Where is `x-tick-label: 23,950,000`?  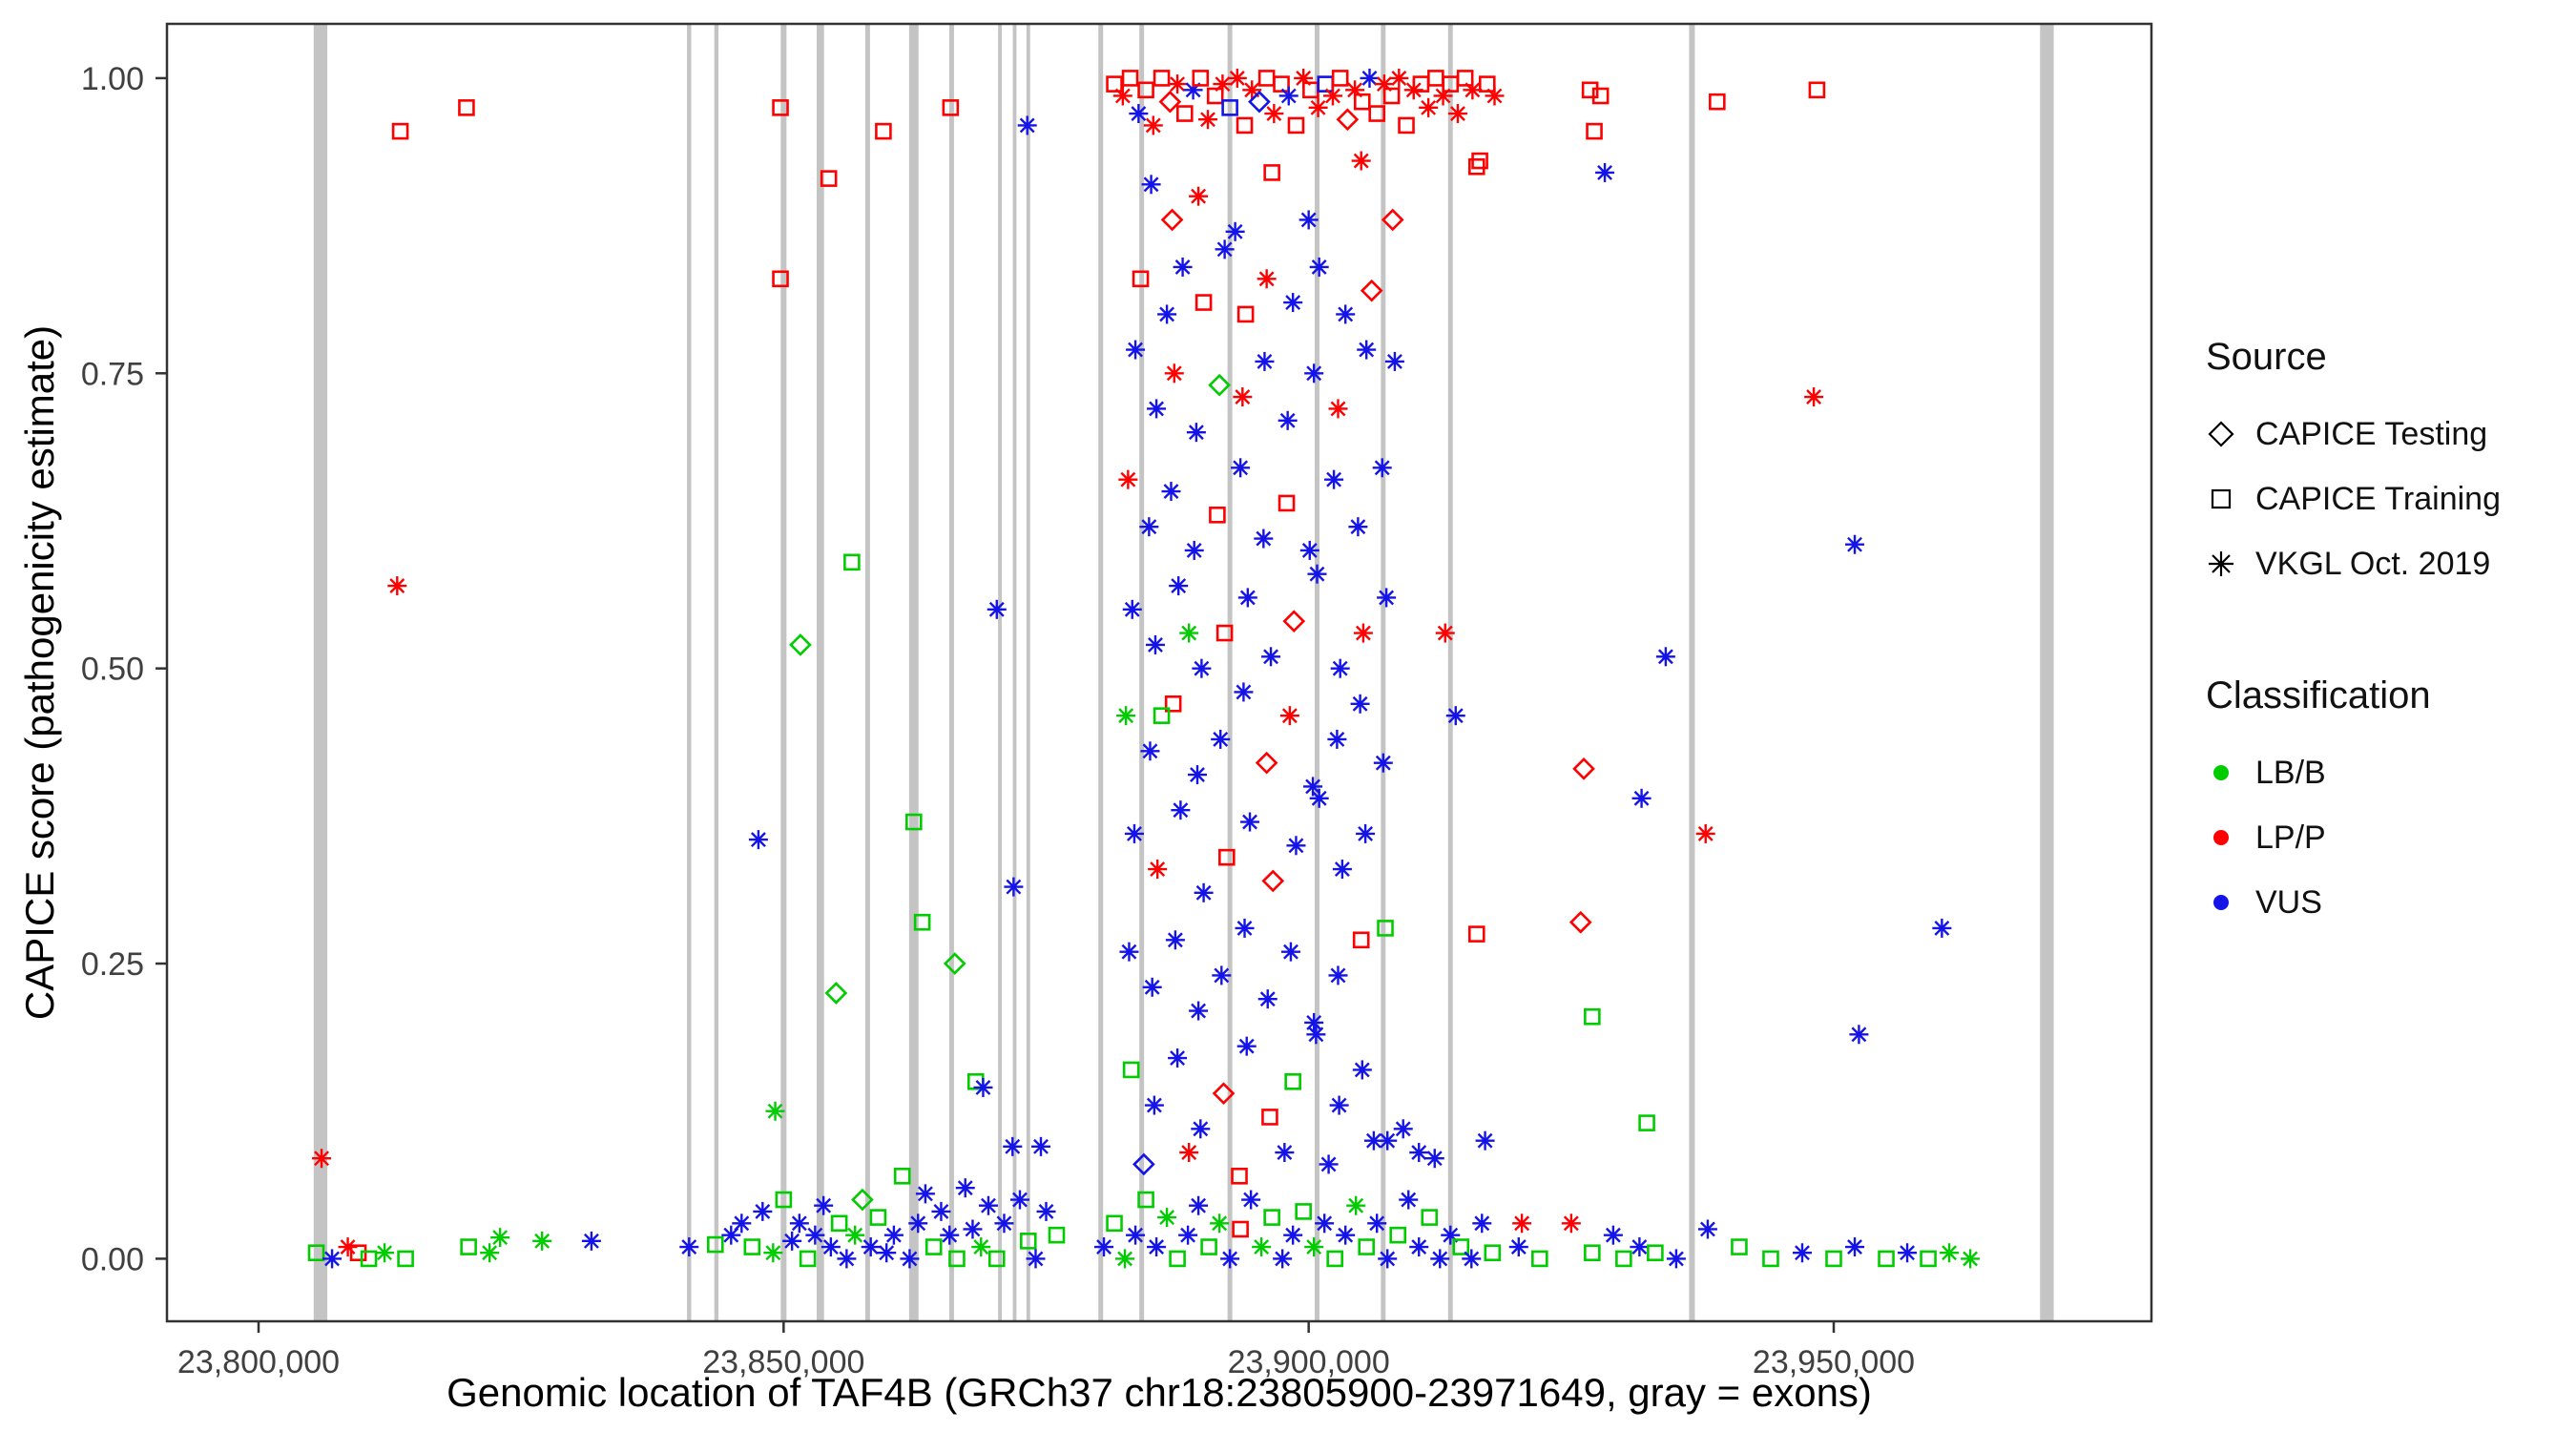
x-tick-label: 23,950,000 is located at coordinates (1834, 1362).